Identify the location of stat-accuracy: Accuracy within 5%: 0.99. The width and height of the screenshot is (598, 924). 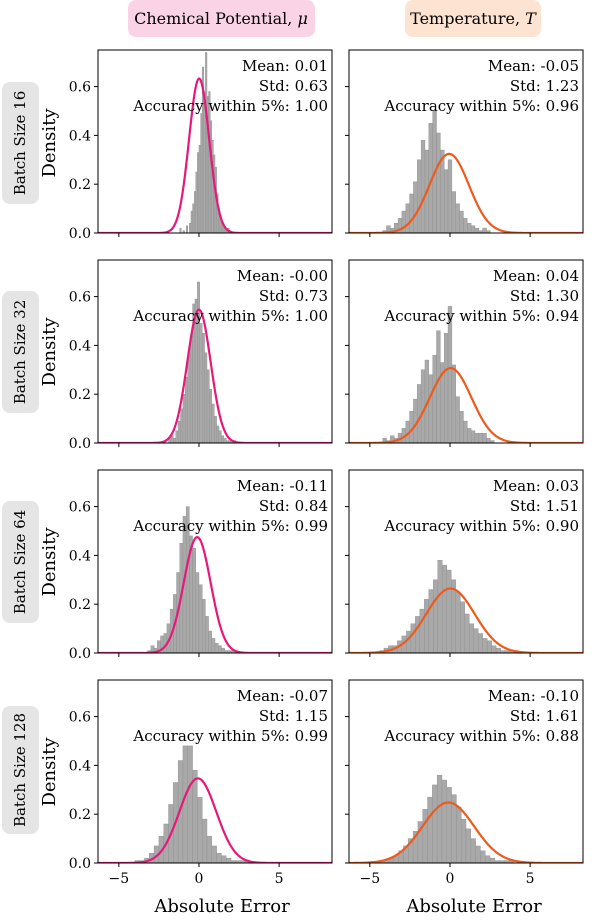
(230, 736).